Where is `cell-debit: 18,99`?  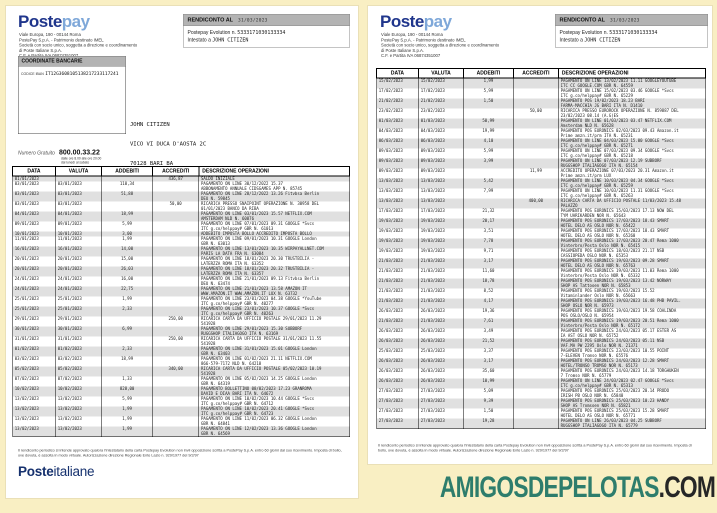 cell-debit: 18,99 is located at coordinates (127, 361).